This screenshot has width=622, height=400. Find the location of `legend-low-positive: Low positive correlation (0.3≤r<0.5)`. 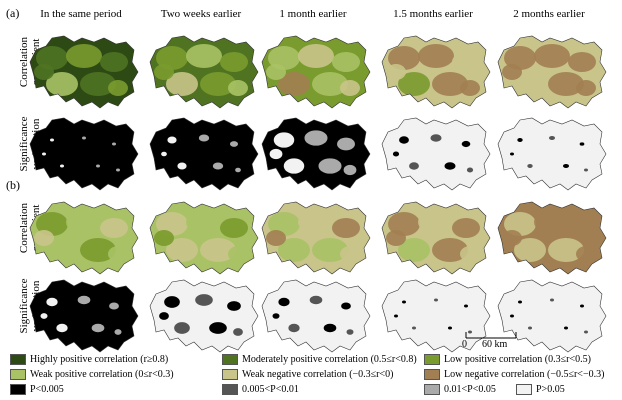

legend-low-positive: Low positive correlation (0.3≤r<0.5) is located at coordinates (507, 359).